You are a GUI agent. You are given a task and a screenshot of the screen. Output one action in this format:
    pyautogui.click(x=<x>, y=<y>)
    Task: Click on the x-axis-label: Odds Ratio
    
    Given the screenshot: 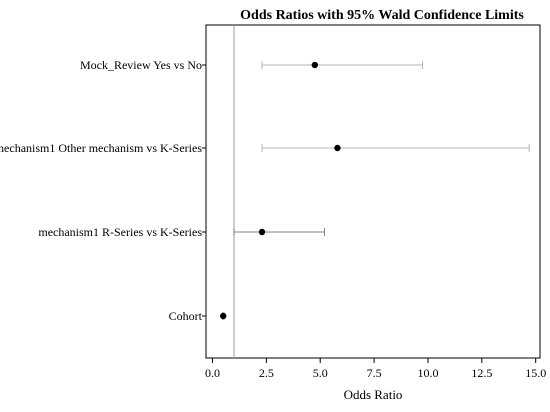 What is the action you would take?
    pyautogui.click(x=373, y=394)
    